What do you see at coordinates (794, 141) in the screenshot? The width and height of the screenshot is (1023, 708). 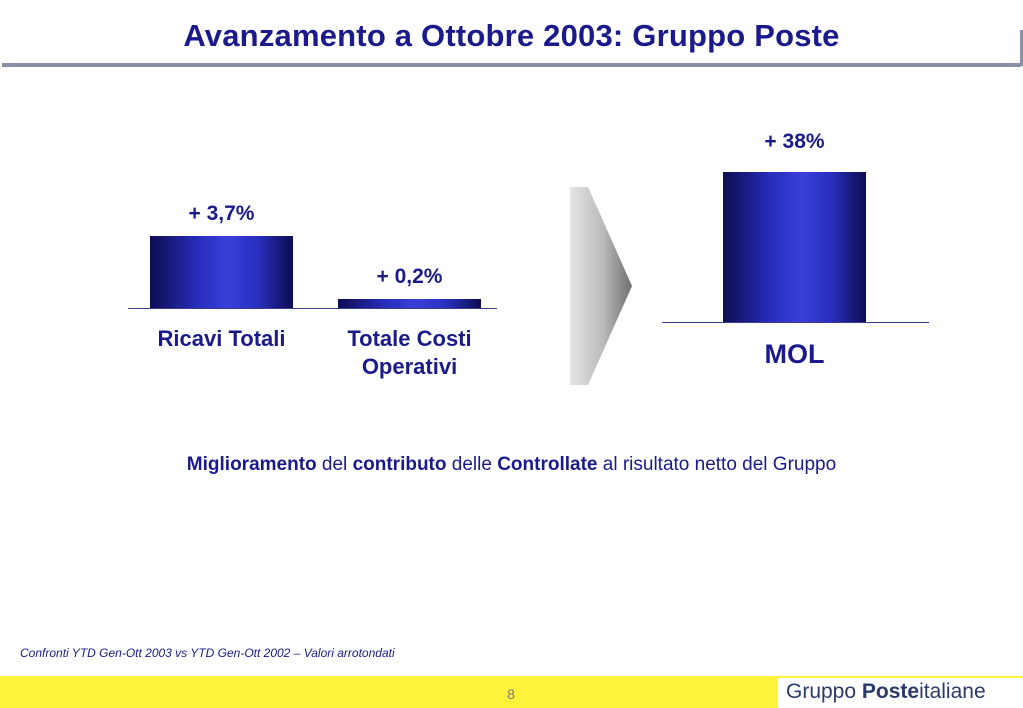 I see `data-label: + 38%` at bounding box center [794, 141].